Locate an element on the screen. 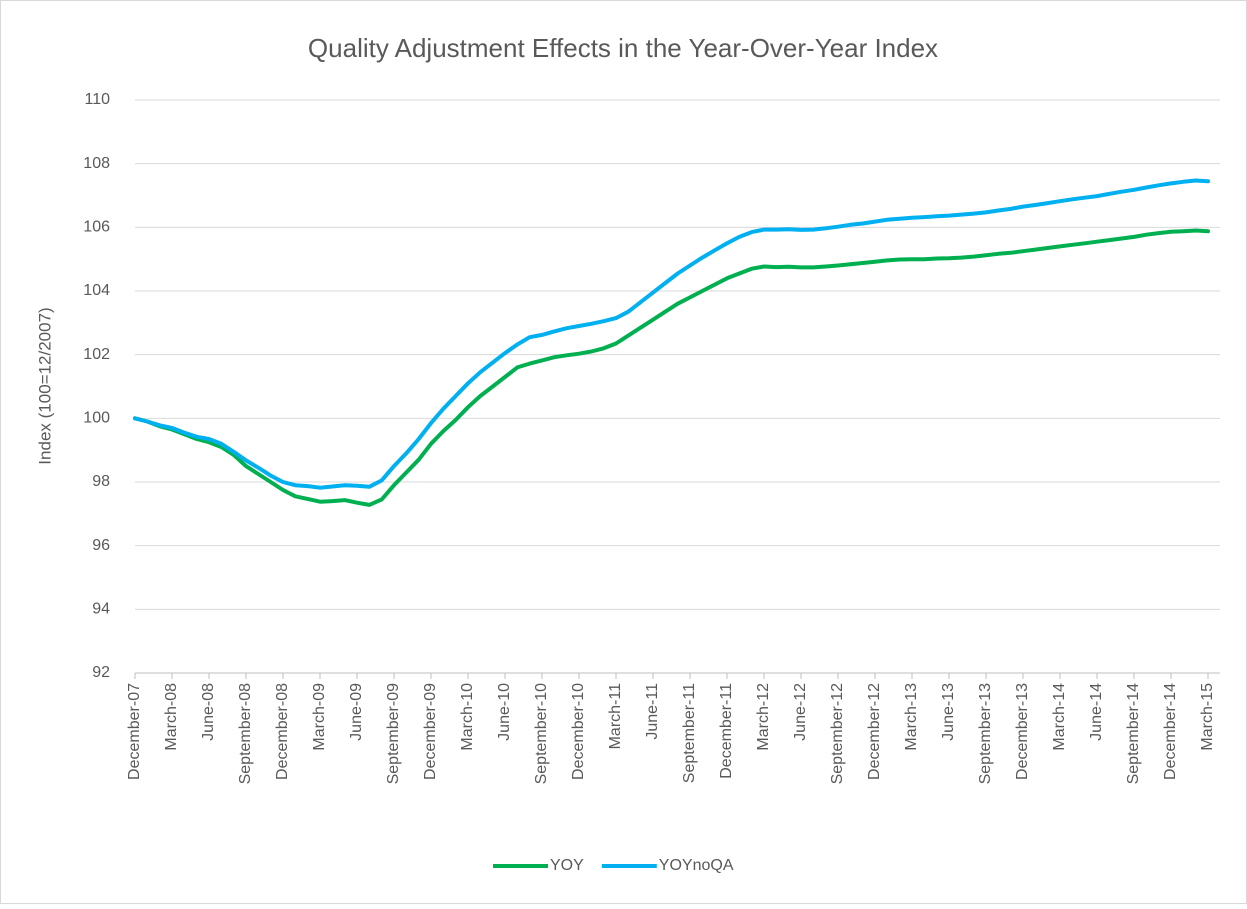 This screenshot has width=1247, height=909. x-tick-label: June-09 is located at coordinates (356, 712).